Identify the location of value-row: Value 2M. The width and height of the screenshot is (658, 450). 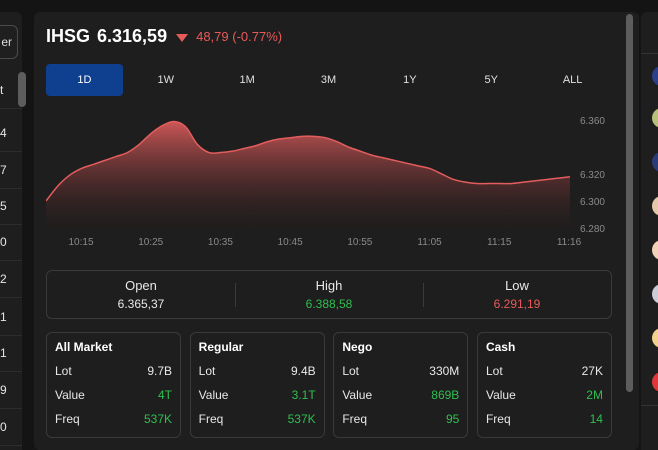
(544, 395).